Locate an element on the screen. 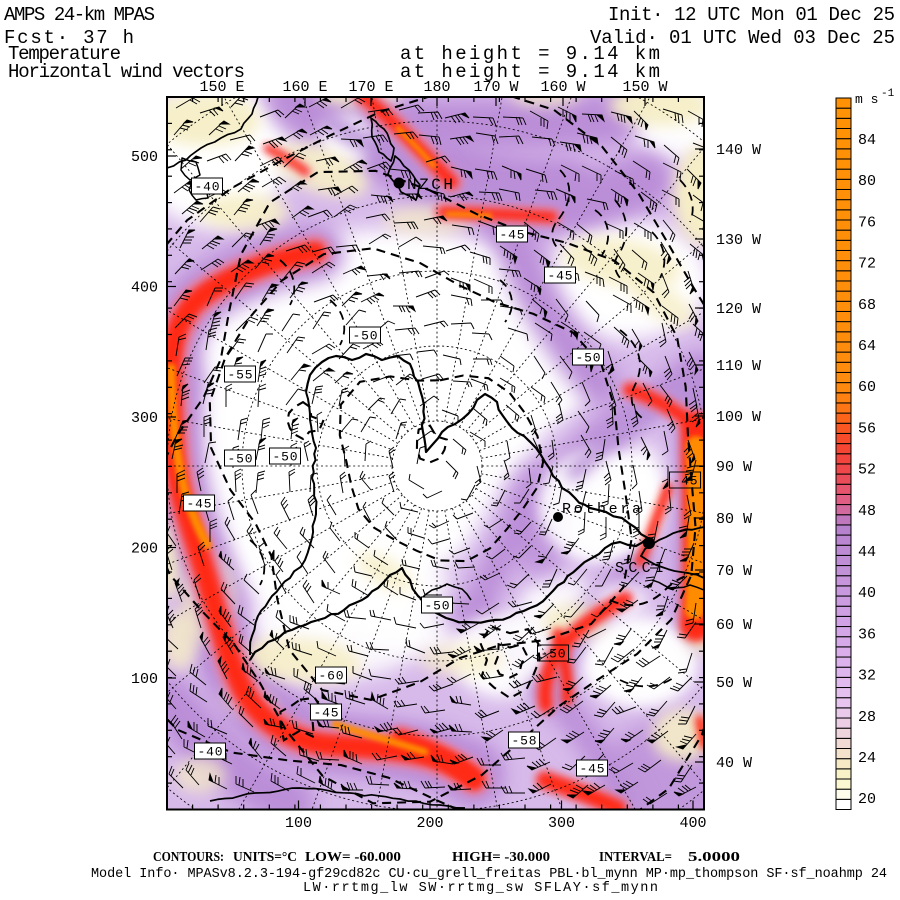  svg-text: 120 W is located at coordinates (738, 309).